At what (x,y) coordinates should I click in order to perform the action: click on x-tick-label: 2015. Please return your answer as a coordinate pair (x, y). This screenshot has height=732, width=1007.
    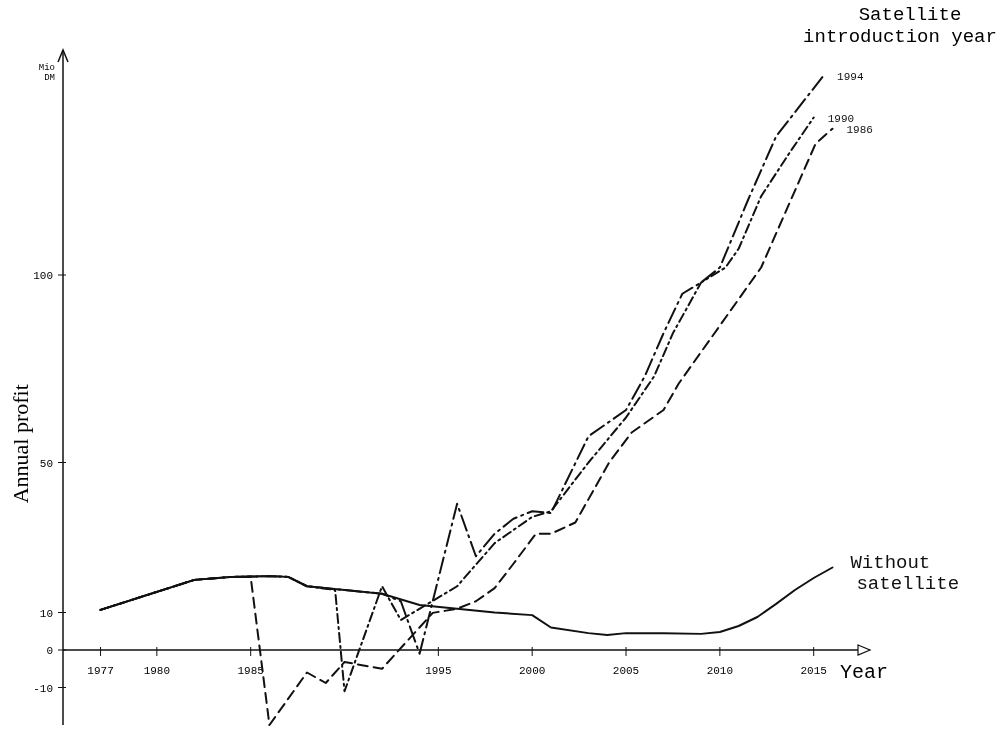
    Looking at the image, I should click on (813, 671).